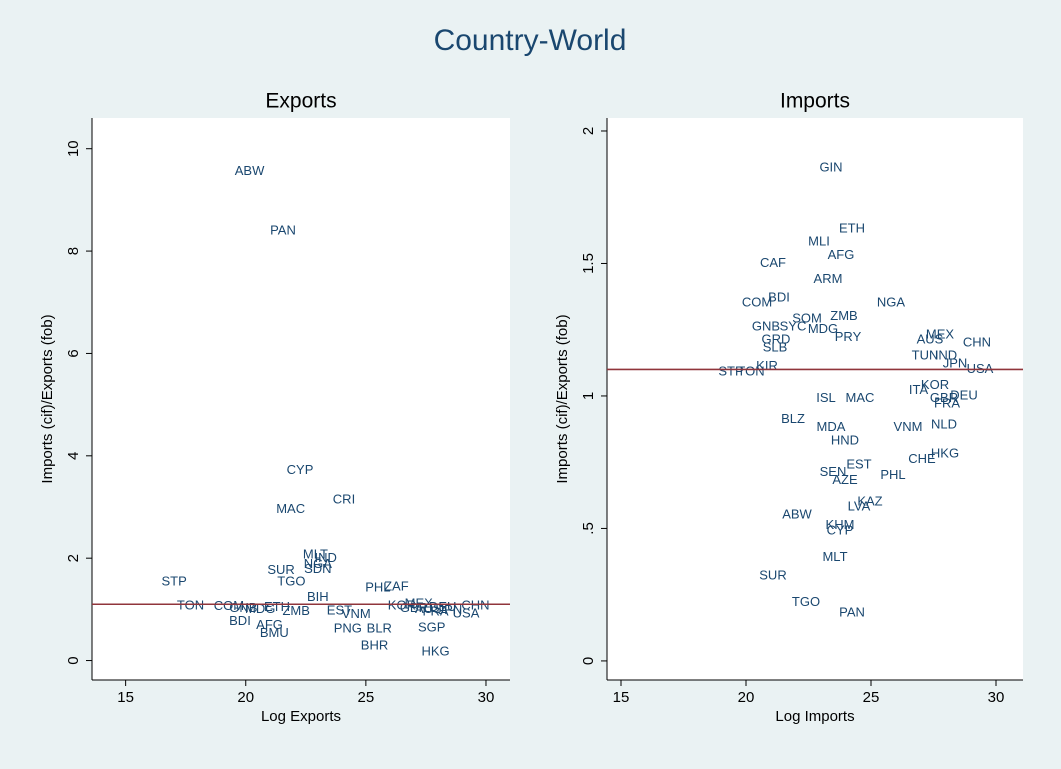 Image resolution: width=1061 pixels, height=769 pixels. I want to click on y-tick-label: 6, so click(73, 353).